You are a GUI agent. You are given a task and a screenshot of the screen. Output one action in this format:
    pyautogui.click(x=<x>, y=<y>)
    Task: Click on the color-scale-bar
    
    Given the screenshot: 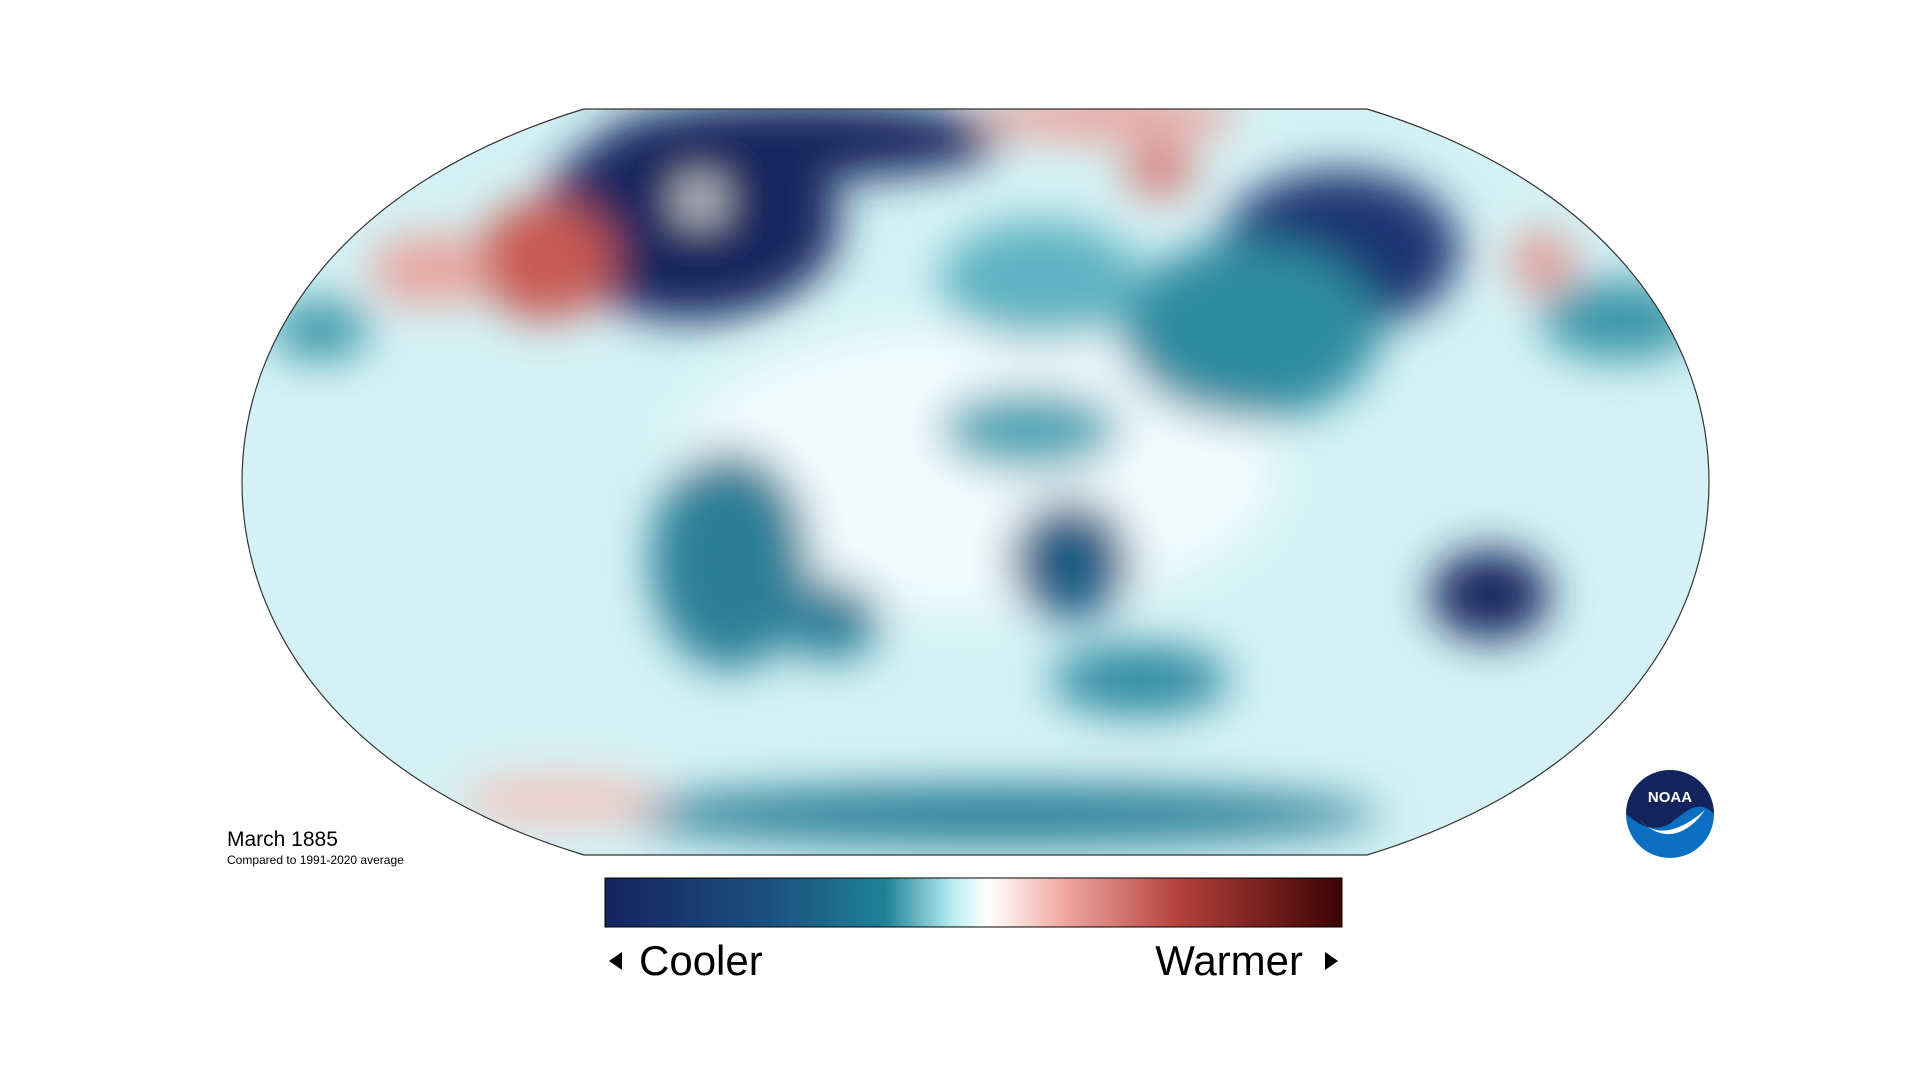 What is the action you would take?
    pyautogui.click(x=973, y=902)
    